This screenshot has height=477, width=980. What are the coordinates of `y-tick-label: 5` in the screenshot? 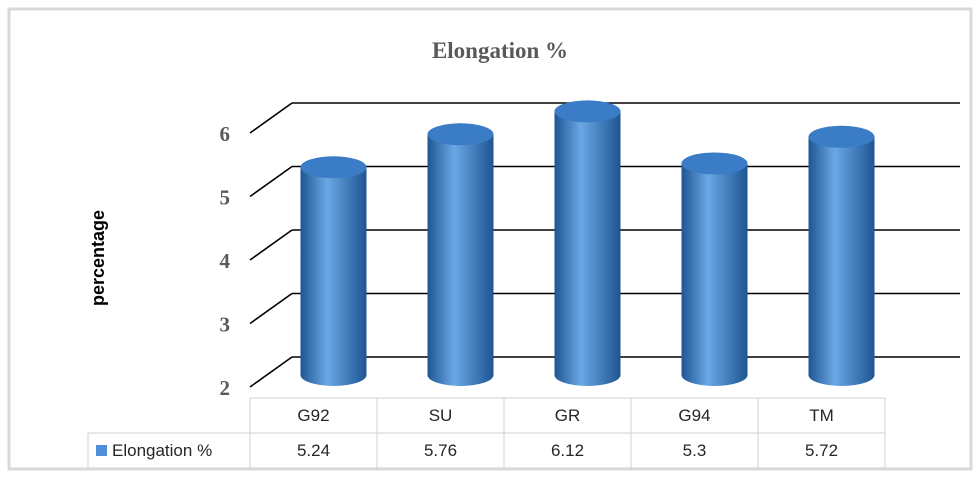 It's located at (225, 198).